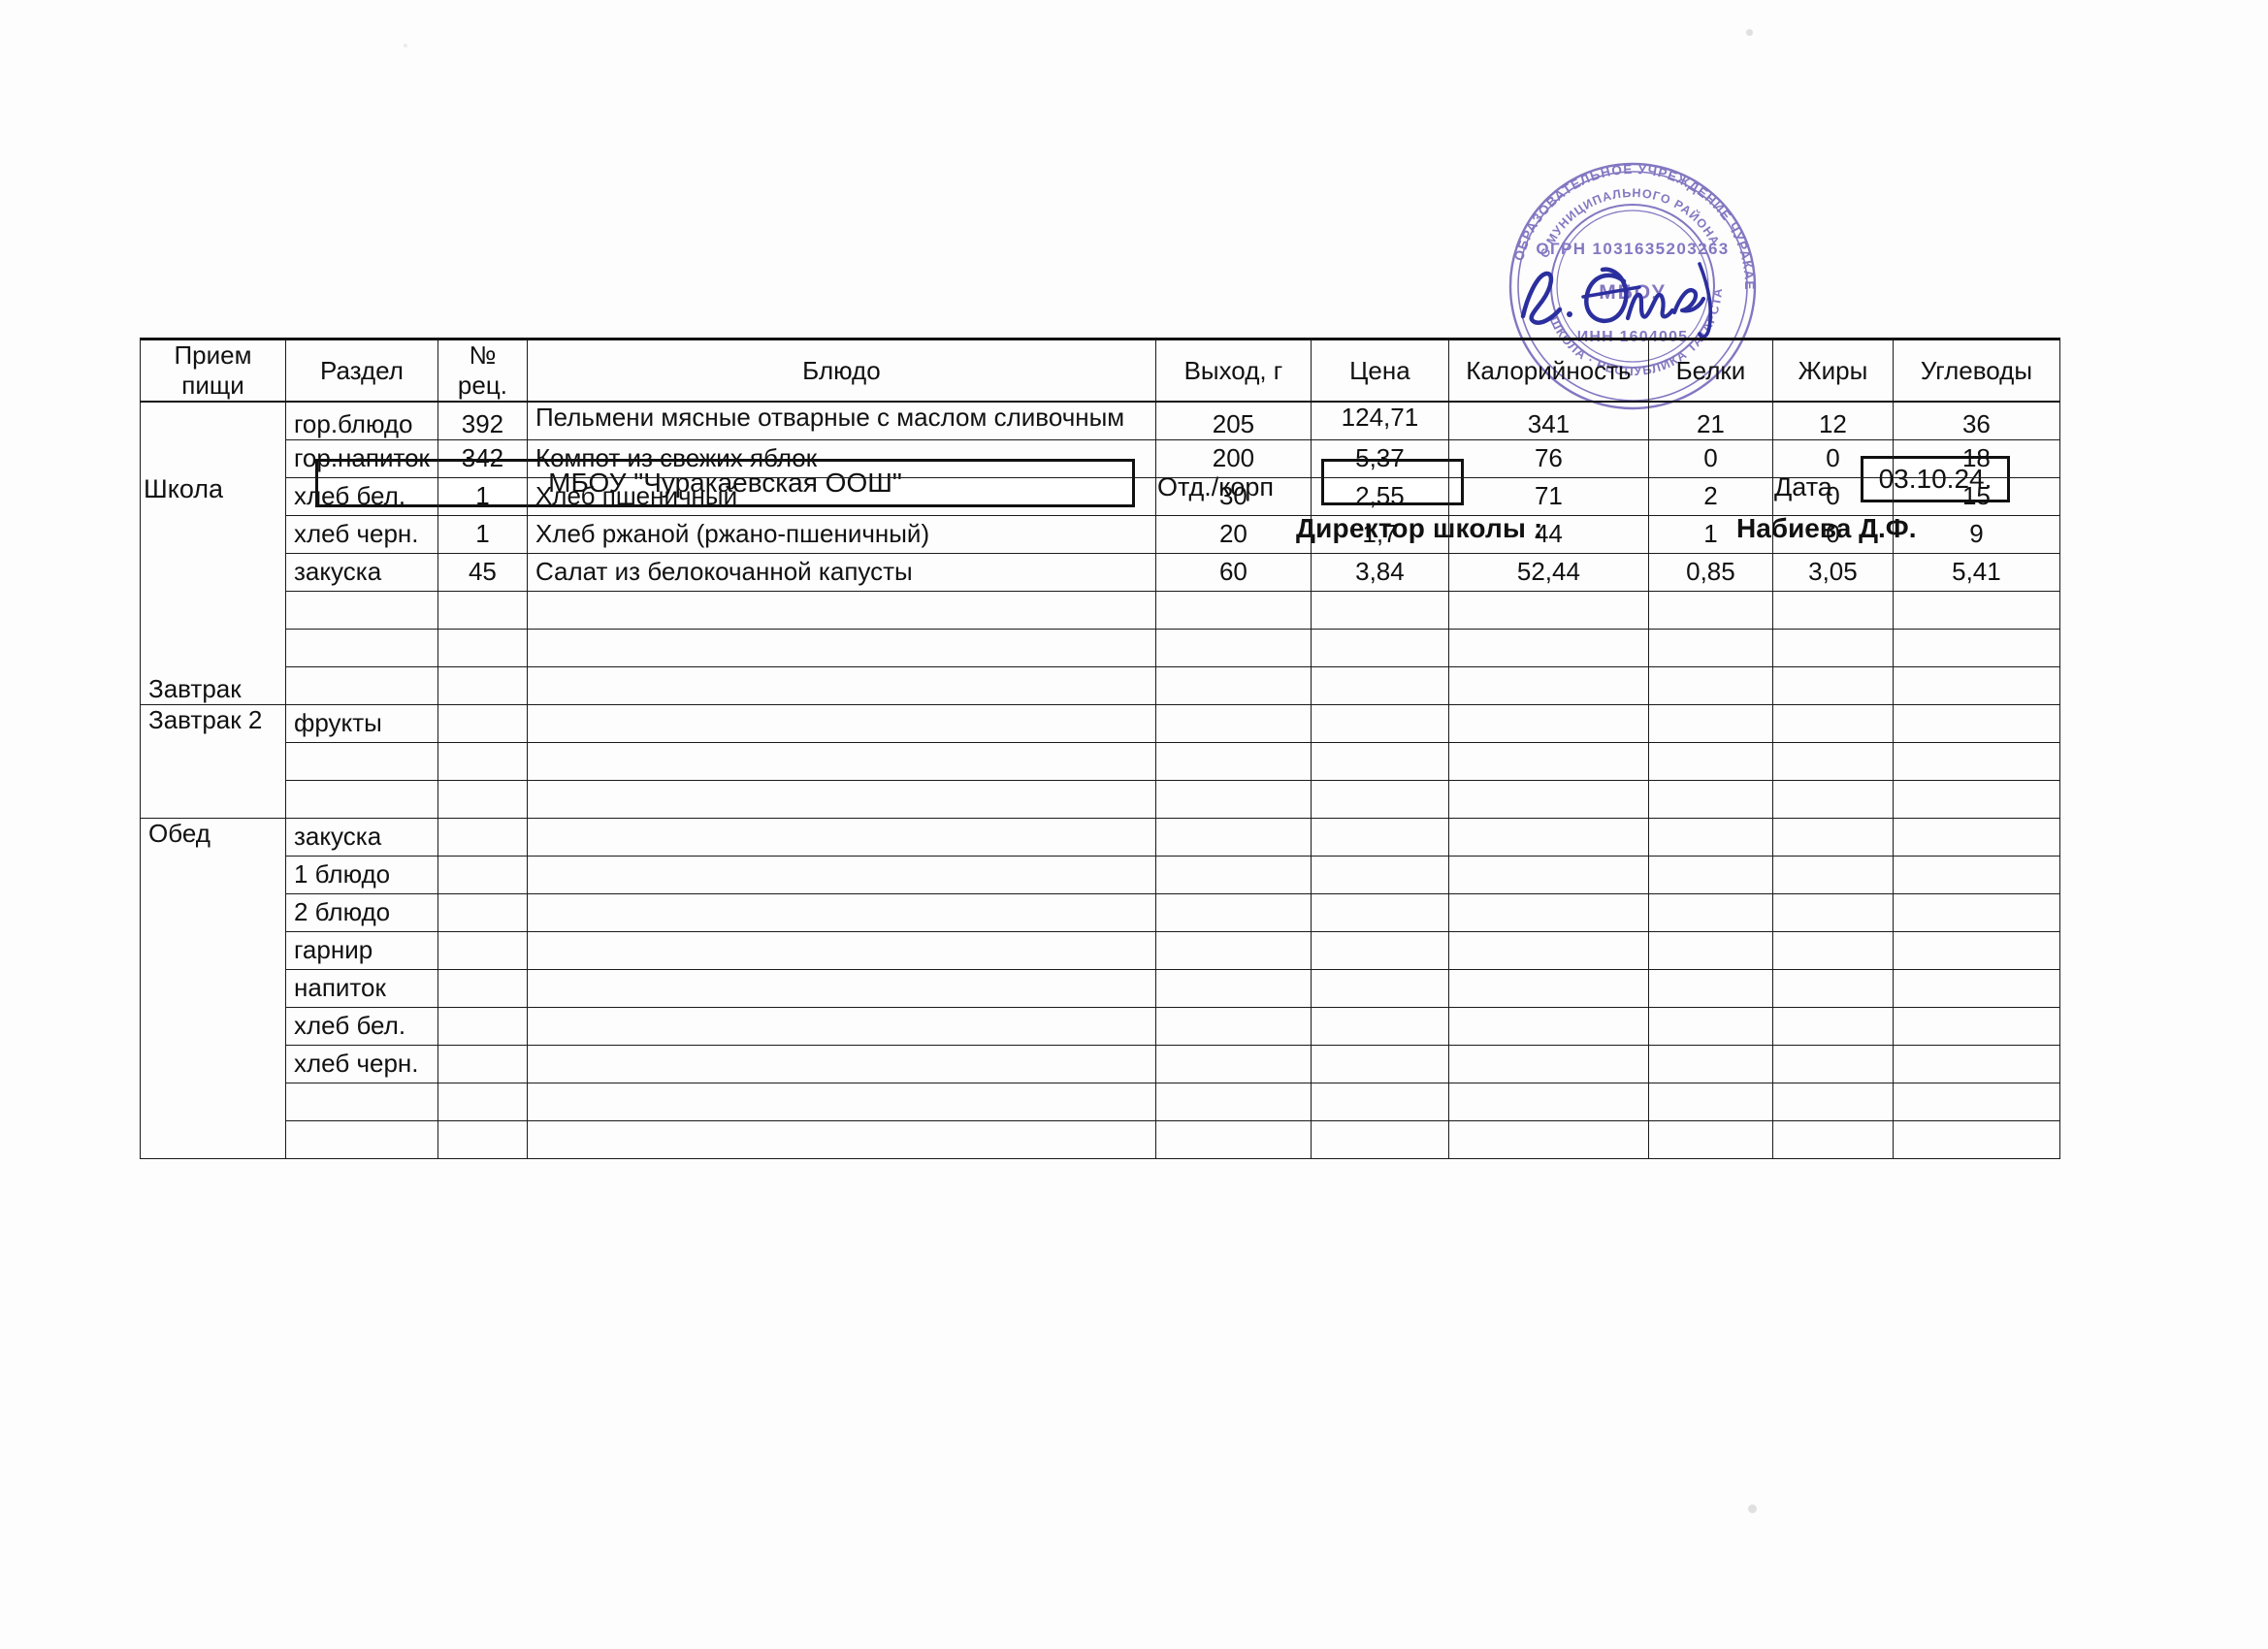  Describe the element at coordinates (1976, 496) in the screenshot. I see `carbs-cell: 15` at that location.